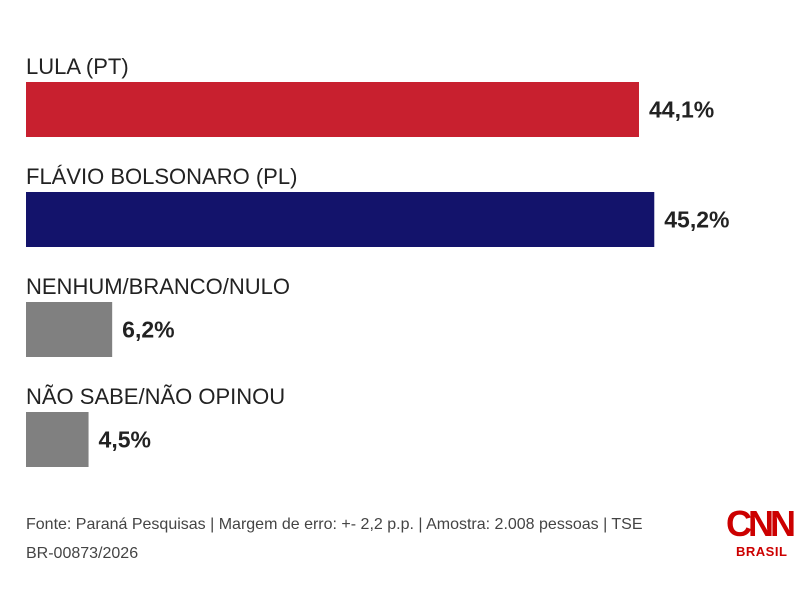 This screenshot has height=600, width=800. I want to click on value-label: 4,5%, so click(125, 440).